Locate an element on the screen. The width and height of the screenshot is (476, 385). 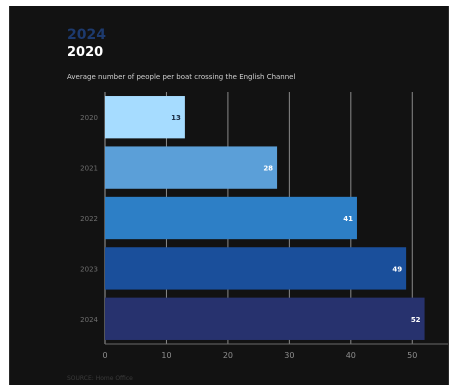
source-note: SOURCE: Home Office is located at coordinates (100, 378).